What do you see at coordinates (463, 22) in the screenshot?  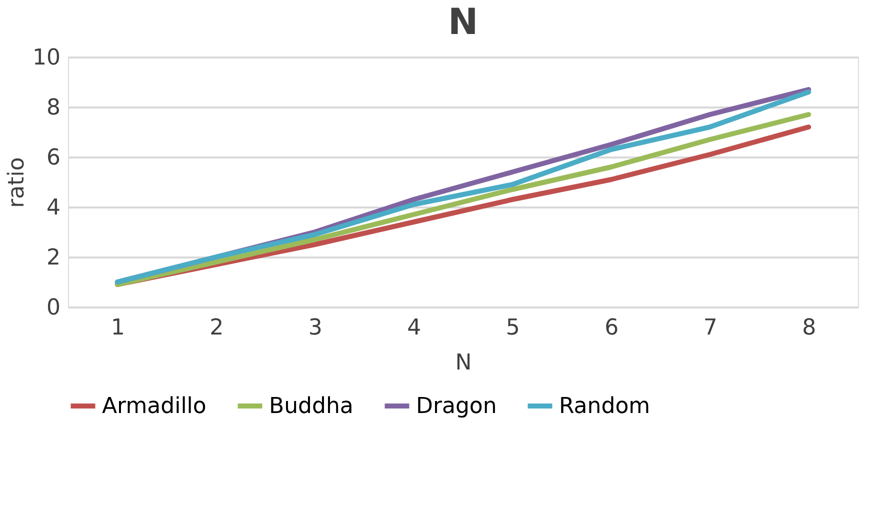 I see `chart-title: N` at bounding box center [463, 22].